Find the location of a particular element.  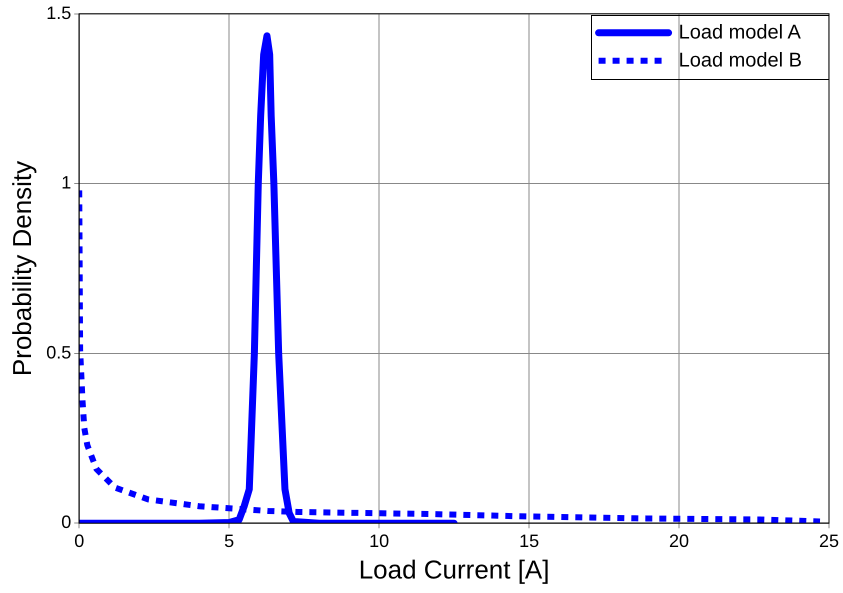

y-tick-label: 1 is located at coordinates (66, 182).